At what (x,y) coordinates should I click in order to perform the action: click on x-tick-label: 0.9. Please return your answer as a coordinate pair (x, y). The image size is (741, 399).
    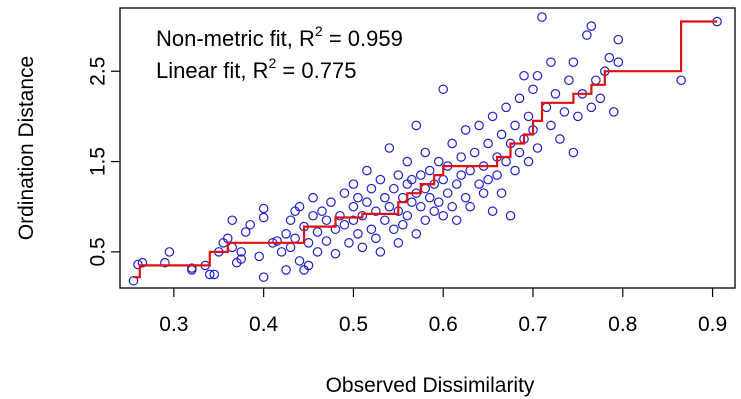
    Looking at the image, I should click on (712, 324).